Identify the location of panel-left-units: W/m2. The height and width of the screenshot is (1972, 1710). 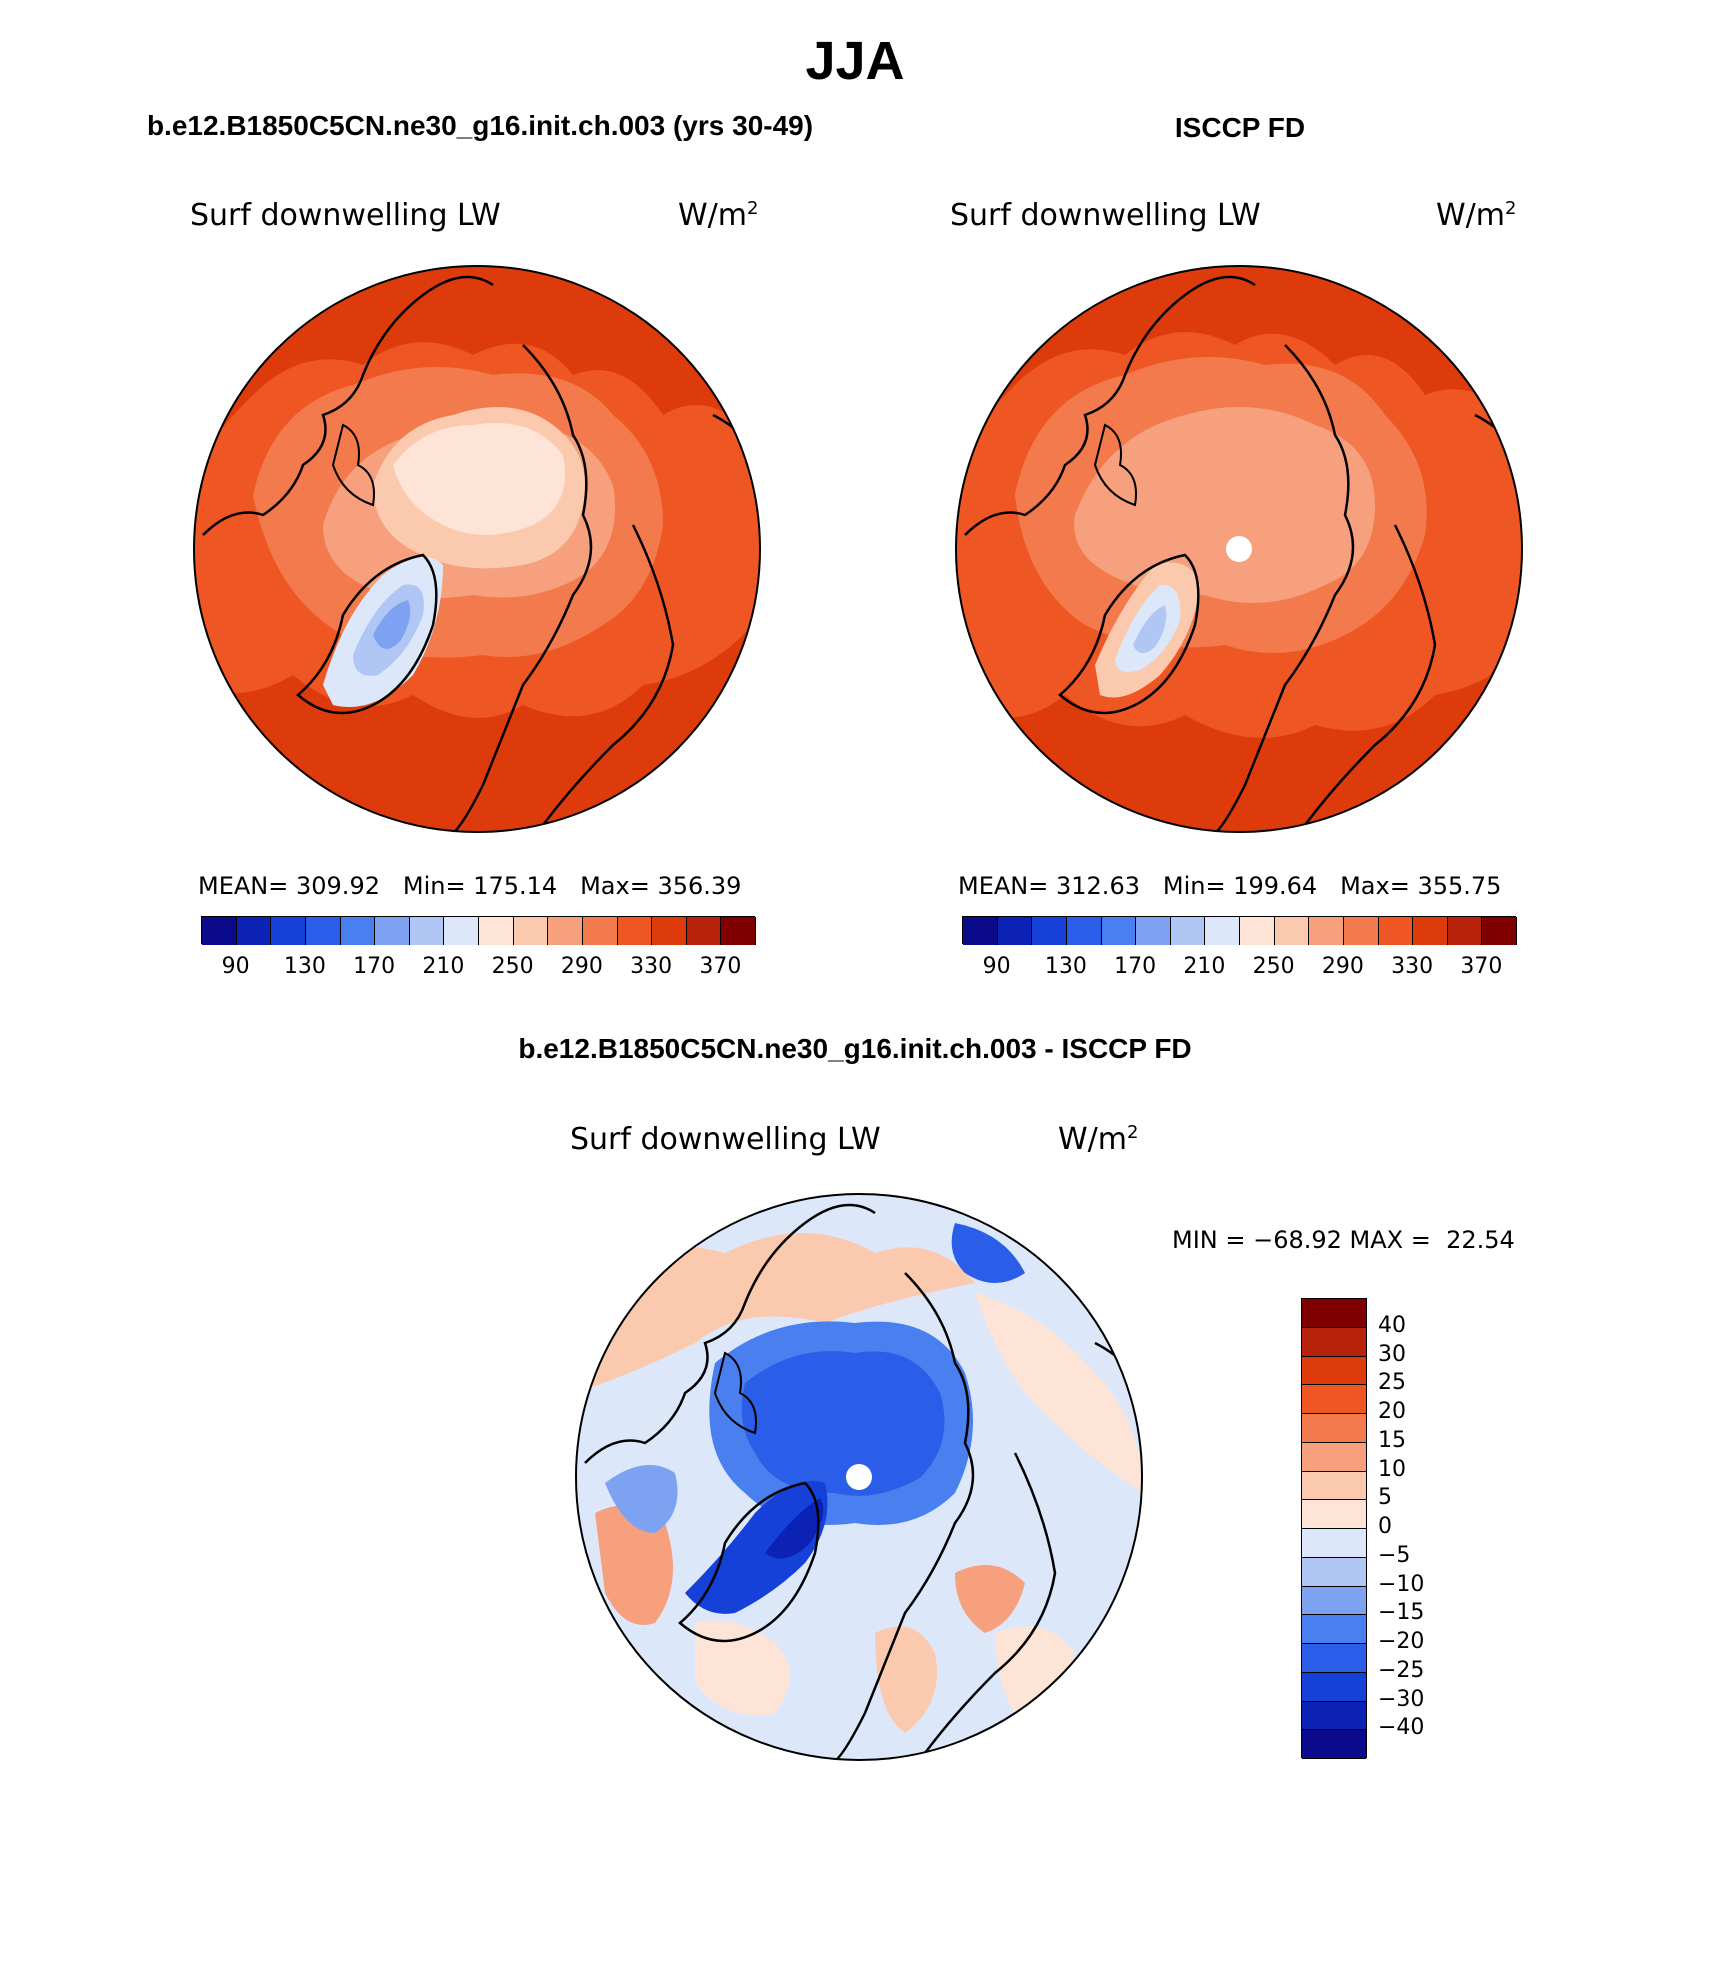
(718, 215).